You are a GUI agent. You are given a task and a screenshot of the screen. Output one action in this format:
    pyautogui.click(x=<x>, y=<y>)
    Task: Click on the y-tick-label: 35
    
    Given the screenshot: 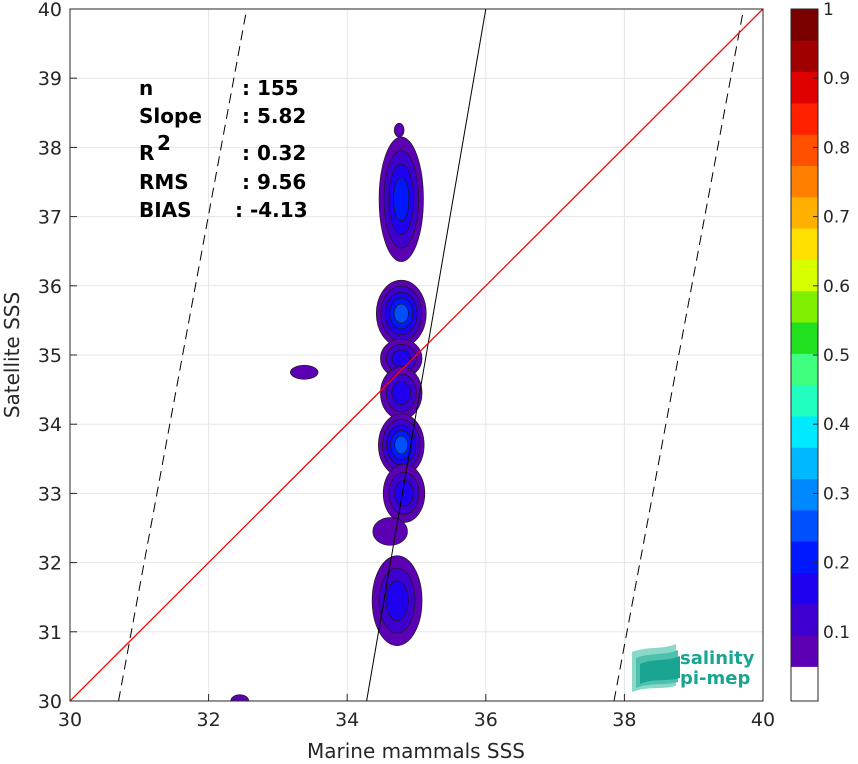 What is the action you would take?
    pyautogui.click(x=50, y=356)
    